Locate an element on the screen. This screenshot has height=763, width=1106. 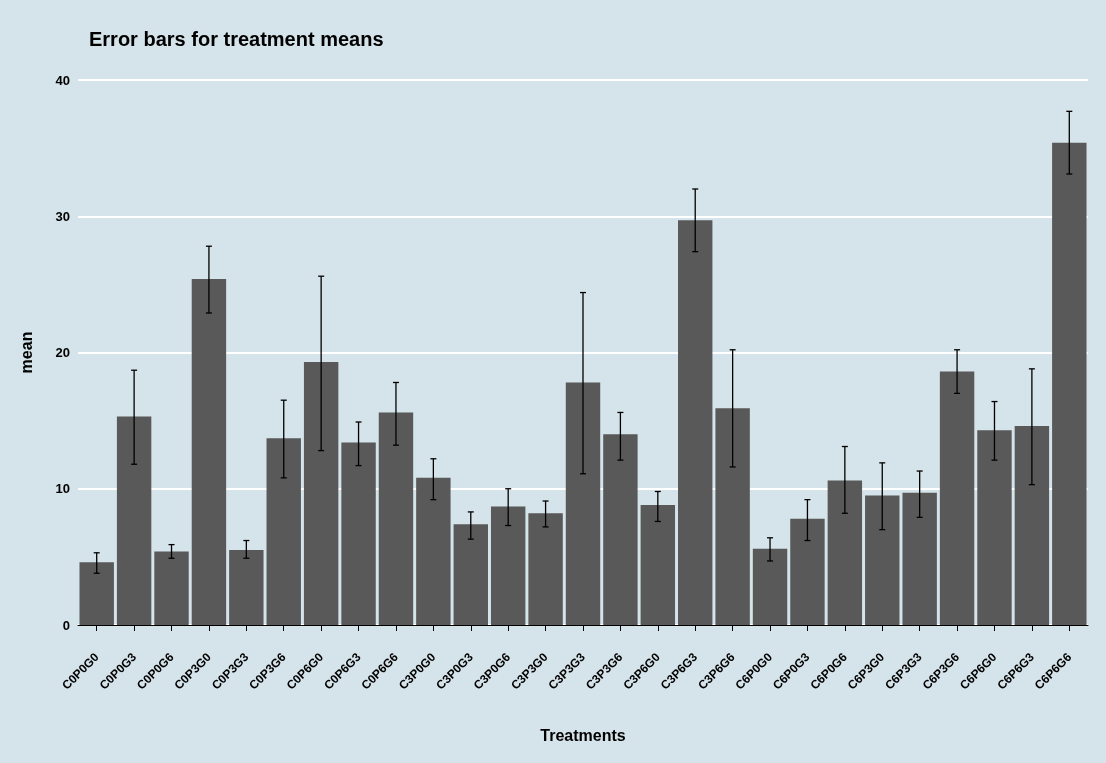
x-axis-title: Treatments is located at coordinates (583, 735).